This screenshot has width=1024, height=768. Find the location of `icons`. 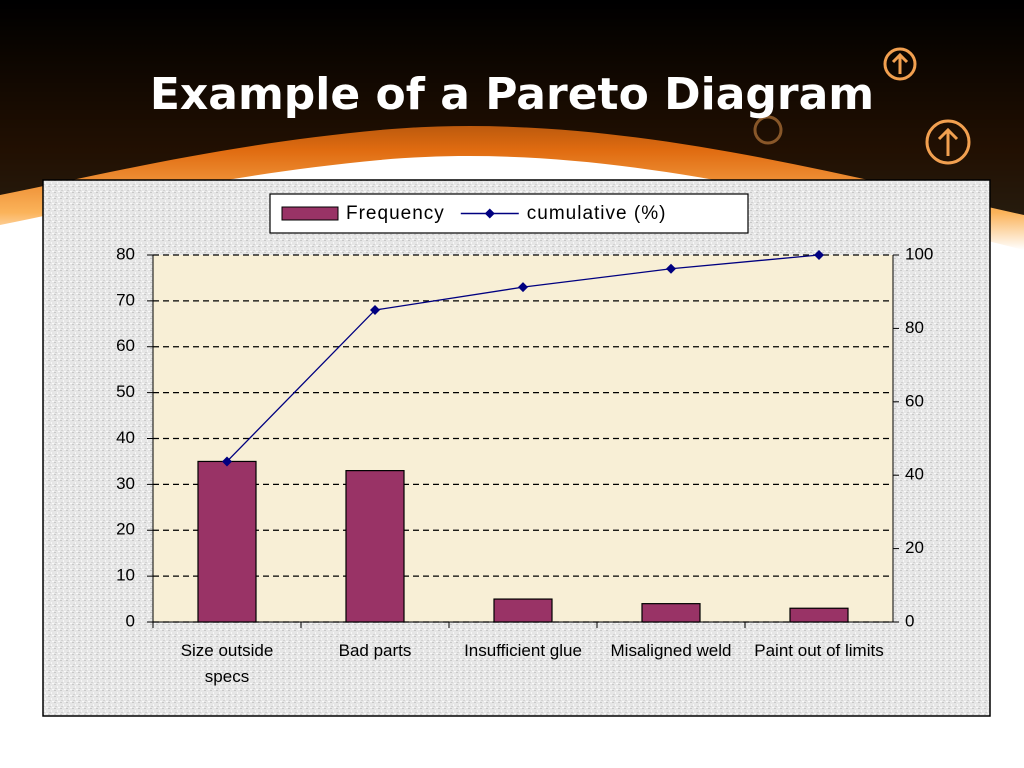

icons is located at coordinates (862, 106).